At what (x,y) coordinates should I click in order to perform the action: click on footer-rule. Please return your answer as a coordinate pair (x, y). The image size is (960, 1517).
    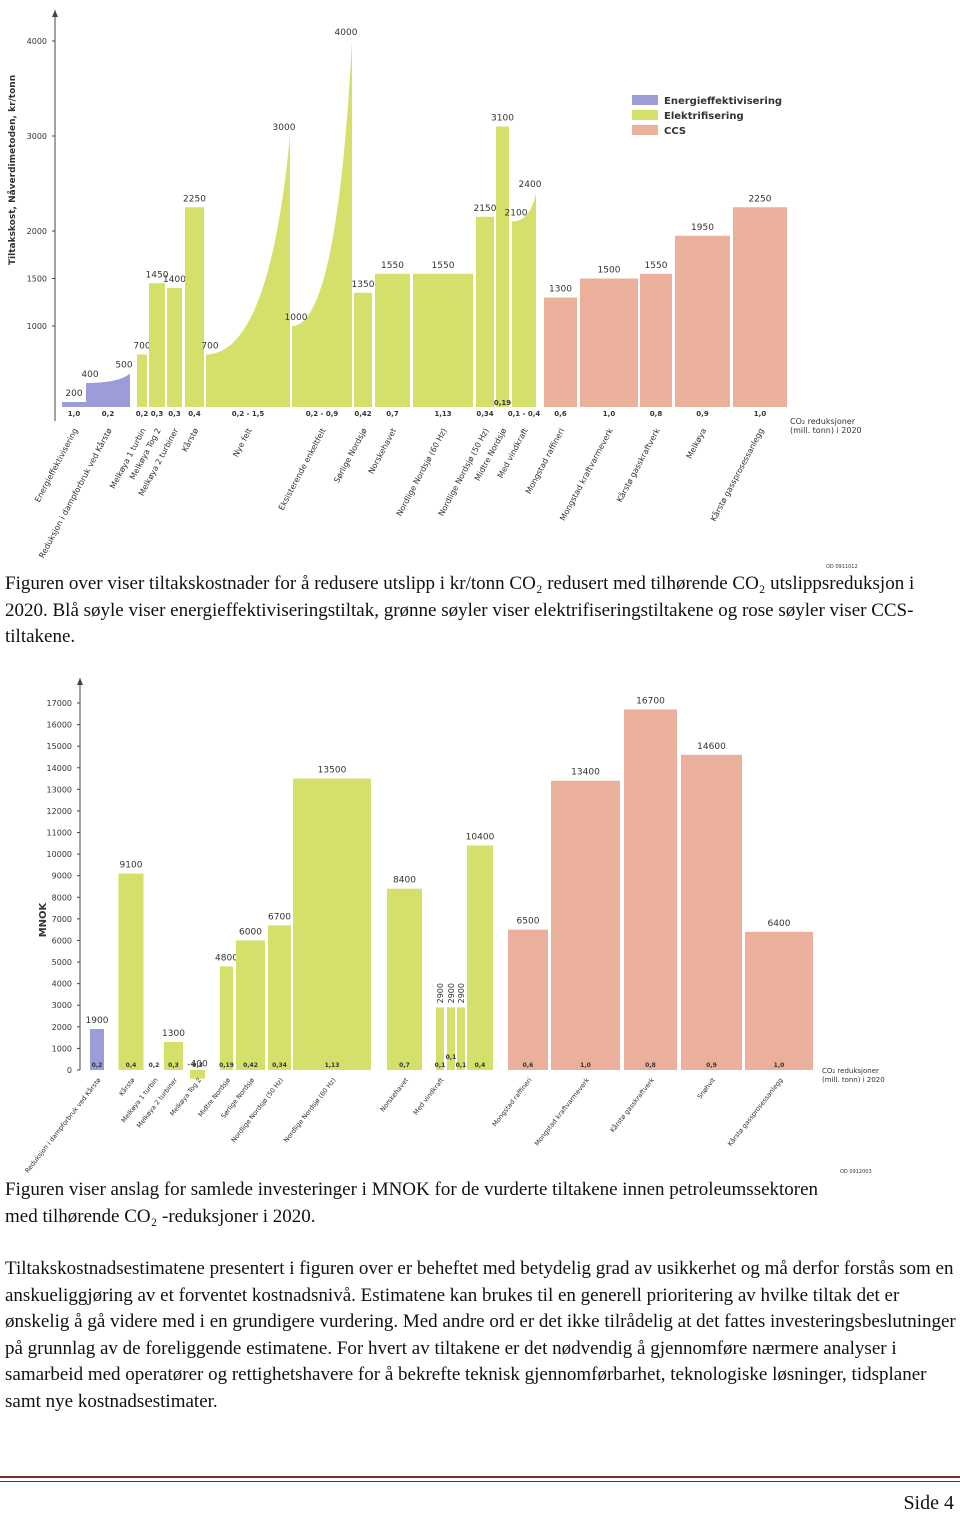
    Looking at the image, I should click on (480, 1477).